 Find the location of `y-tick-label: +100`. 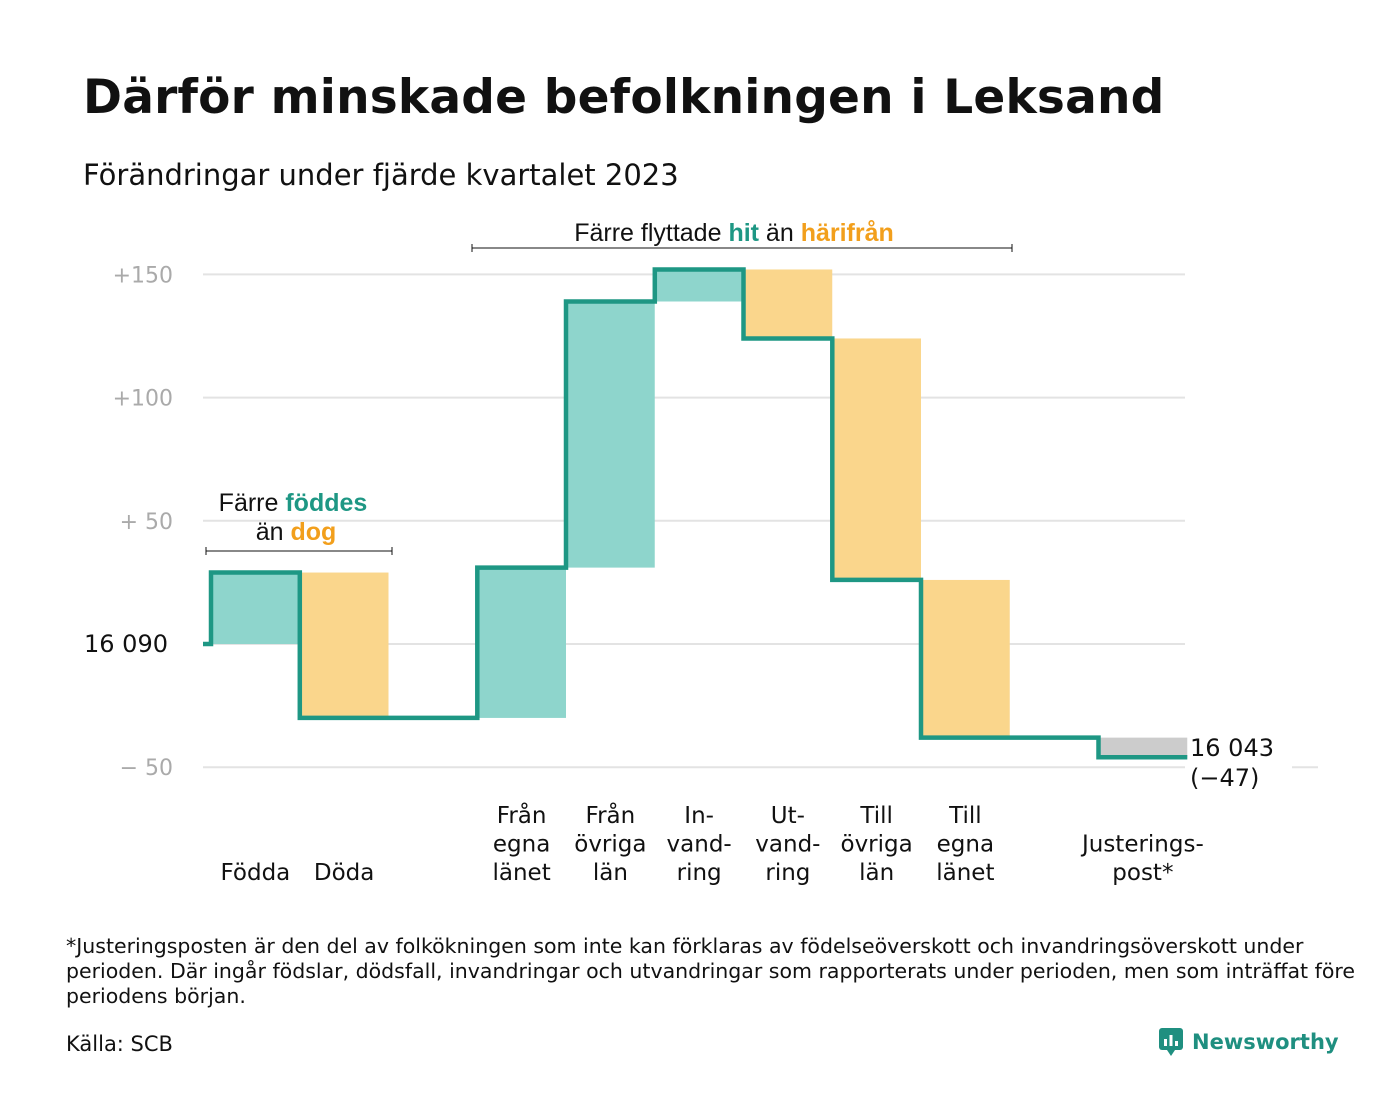

y-tick-label: +100 is located at coordinates (143, 399).